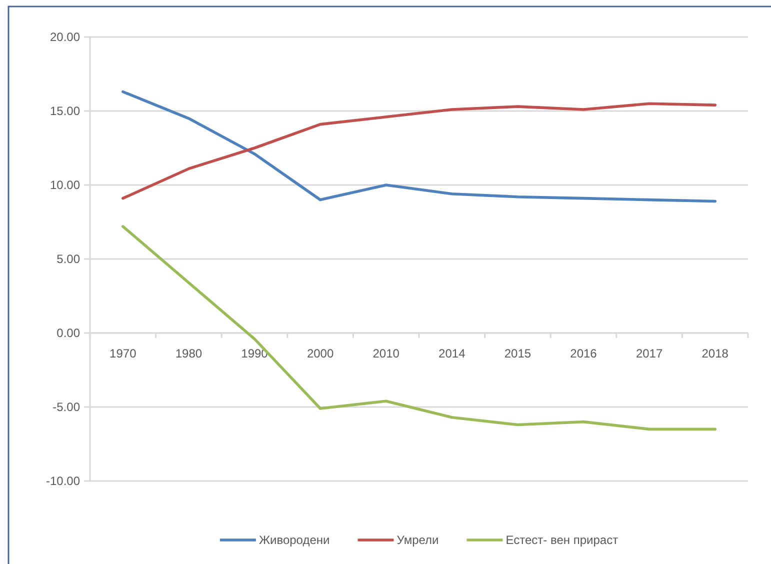 This screenshot has width=771, height=564. I want to click on legend-label: Умрели, so click(417, 540).